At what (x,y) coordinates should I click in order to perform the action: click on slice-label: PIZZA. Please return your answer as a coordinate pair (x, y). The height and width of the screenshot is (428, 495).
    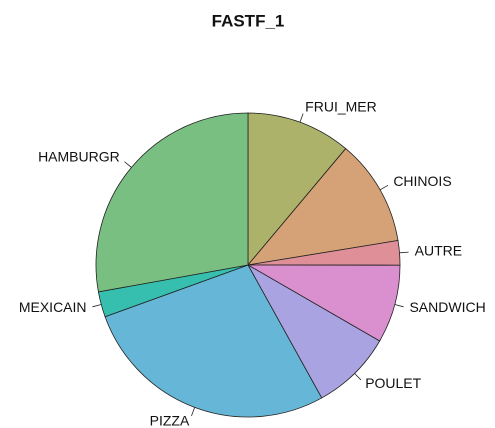
    Looking at the image, I should click on (170, 420).